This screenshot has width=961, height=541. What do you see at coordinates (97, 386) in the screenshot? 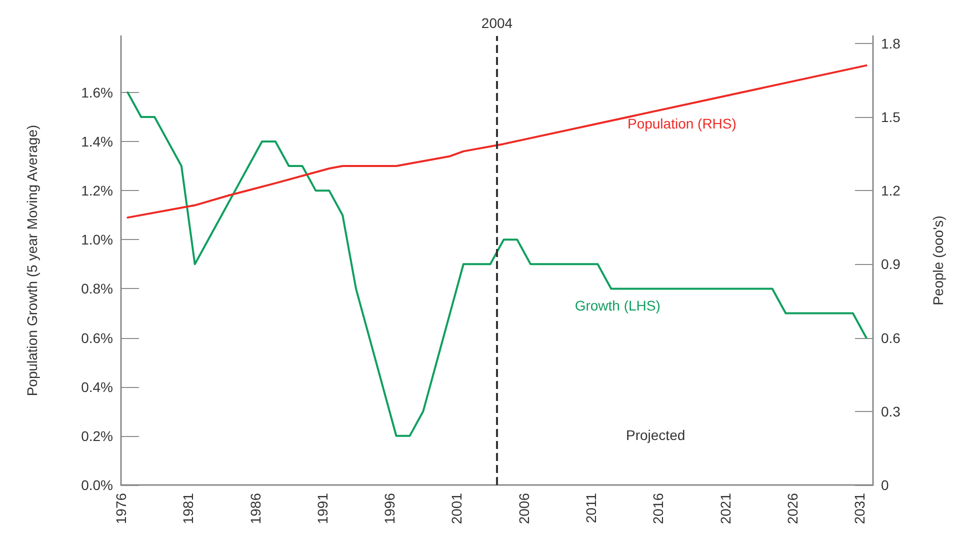
I see `y-tick-label: 0.4%` at bounding box center [97, 386].